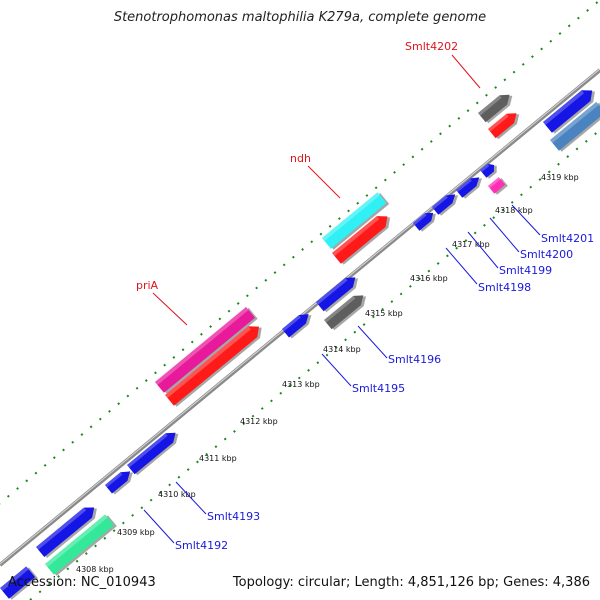 Image resolution: width=600 pixels, height=600 pixels. What do you see at coordinates (560, 177) in the screenshot?
I see `tick-label-11: 4319 kbp` at bounding box center [560, 177].